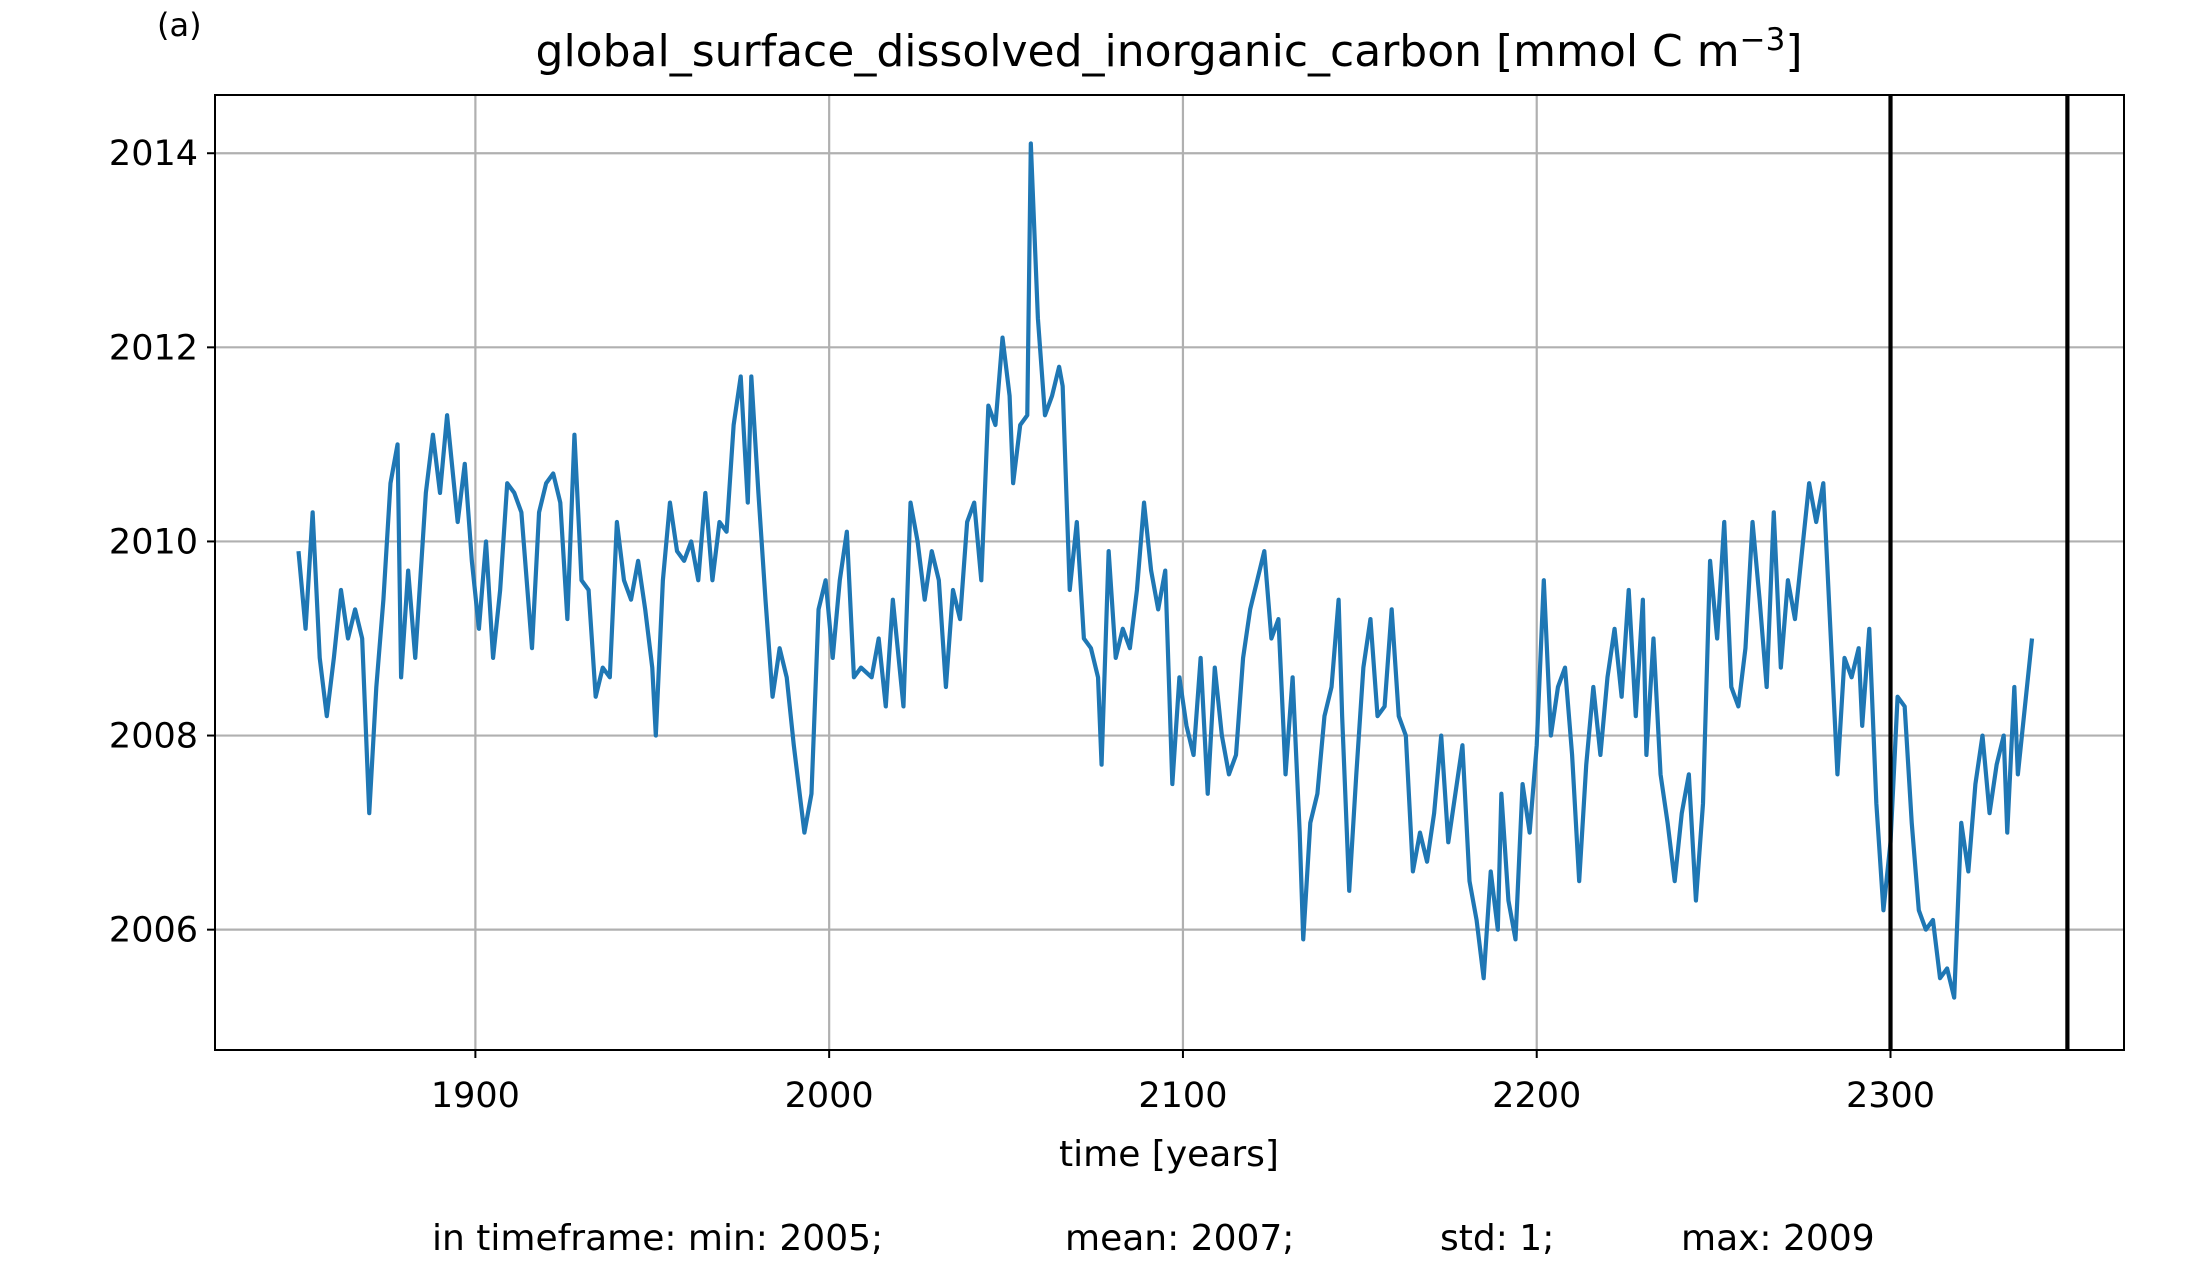 The image size is (2196, 1267). I want to click on stat-text: in timeframe: min: 2005;, so click(657, 1238).